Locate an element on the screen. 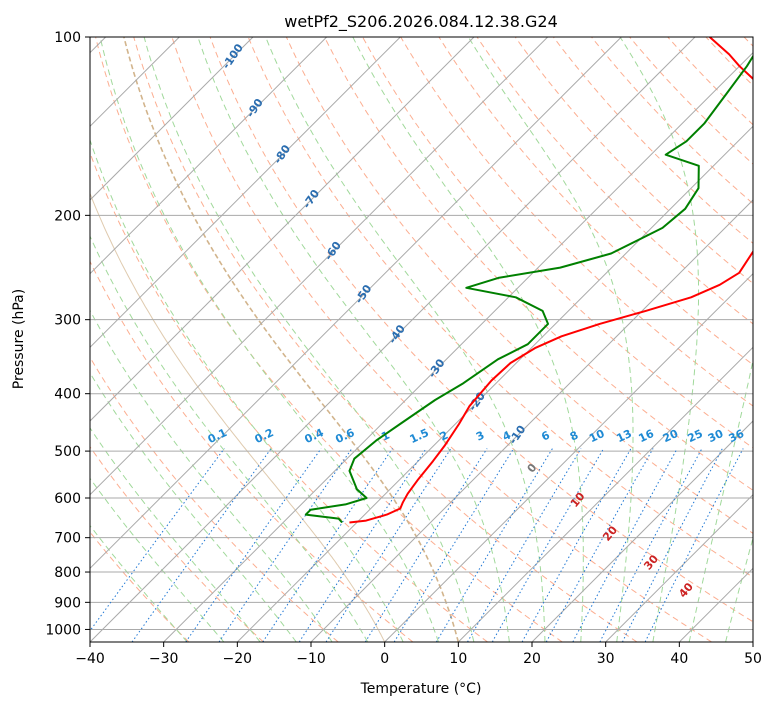  y-tick-label: 800 is located at coordinates (67, 573).